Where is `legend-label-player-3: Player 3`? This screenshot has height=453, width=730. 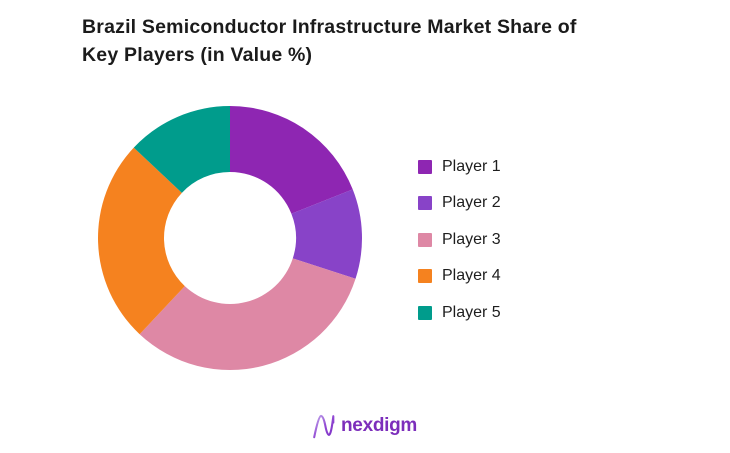 legend-label-player-3: Player 3 is located at coordinates (471, 239).